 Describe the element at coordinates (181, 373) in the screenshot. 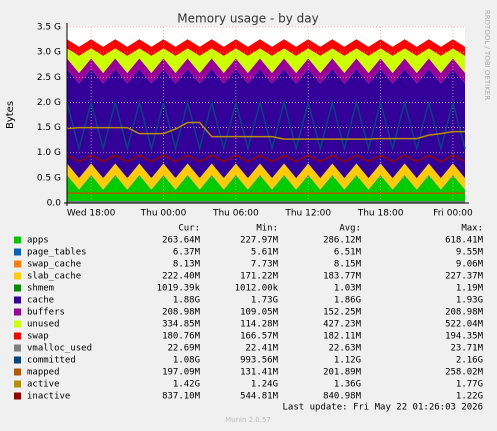

I see `legend-stat: 197.09M` at that location.